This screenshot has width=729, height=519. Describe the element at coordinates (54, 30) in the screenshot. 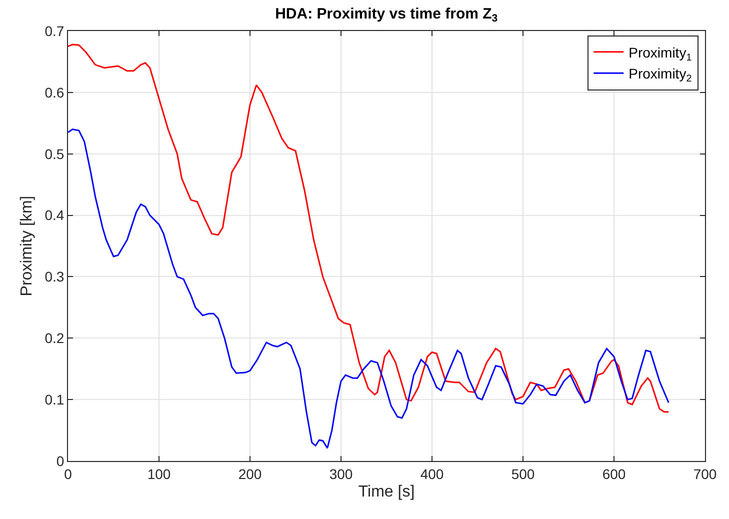

I see `y-tick-label: 0.7` at that location.